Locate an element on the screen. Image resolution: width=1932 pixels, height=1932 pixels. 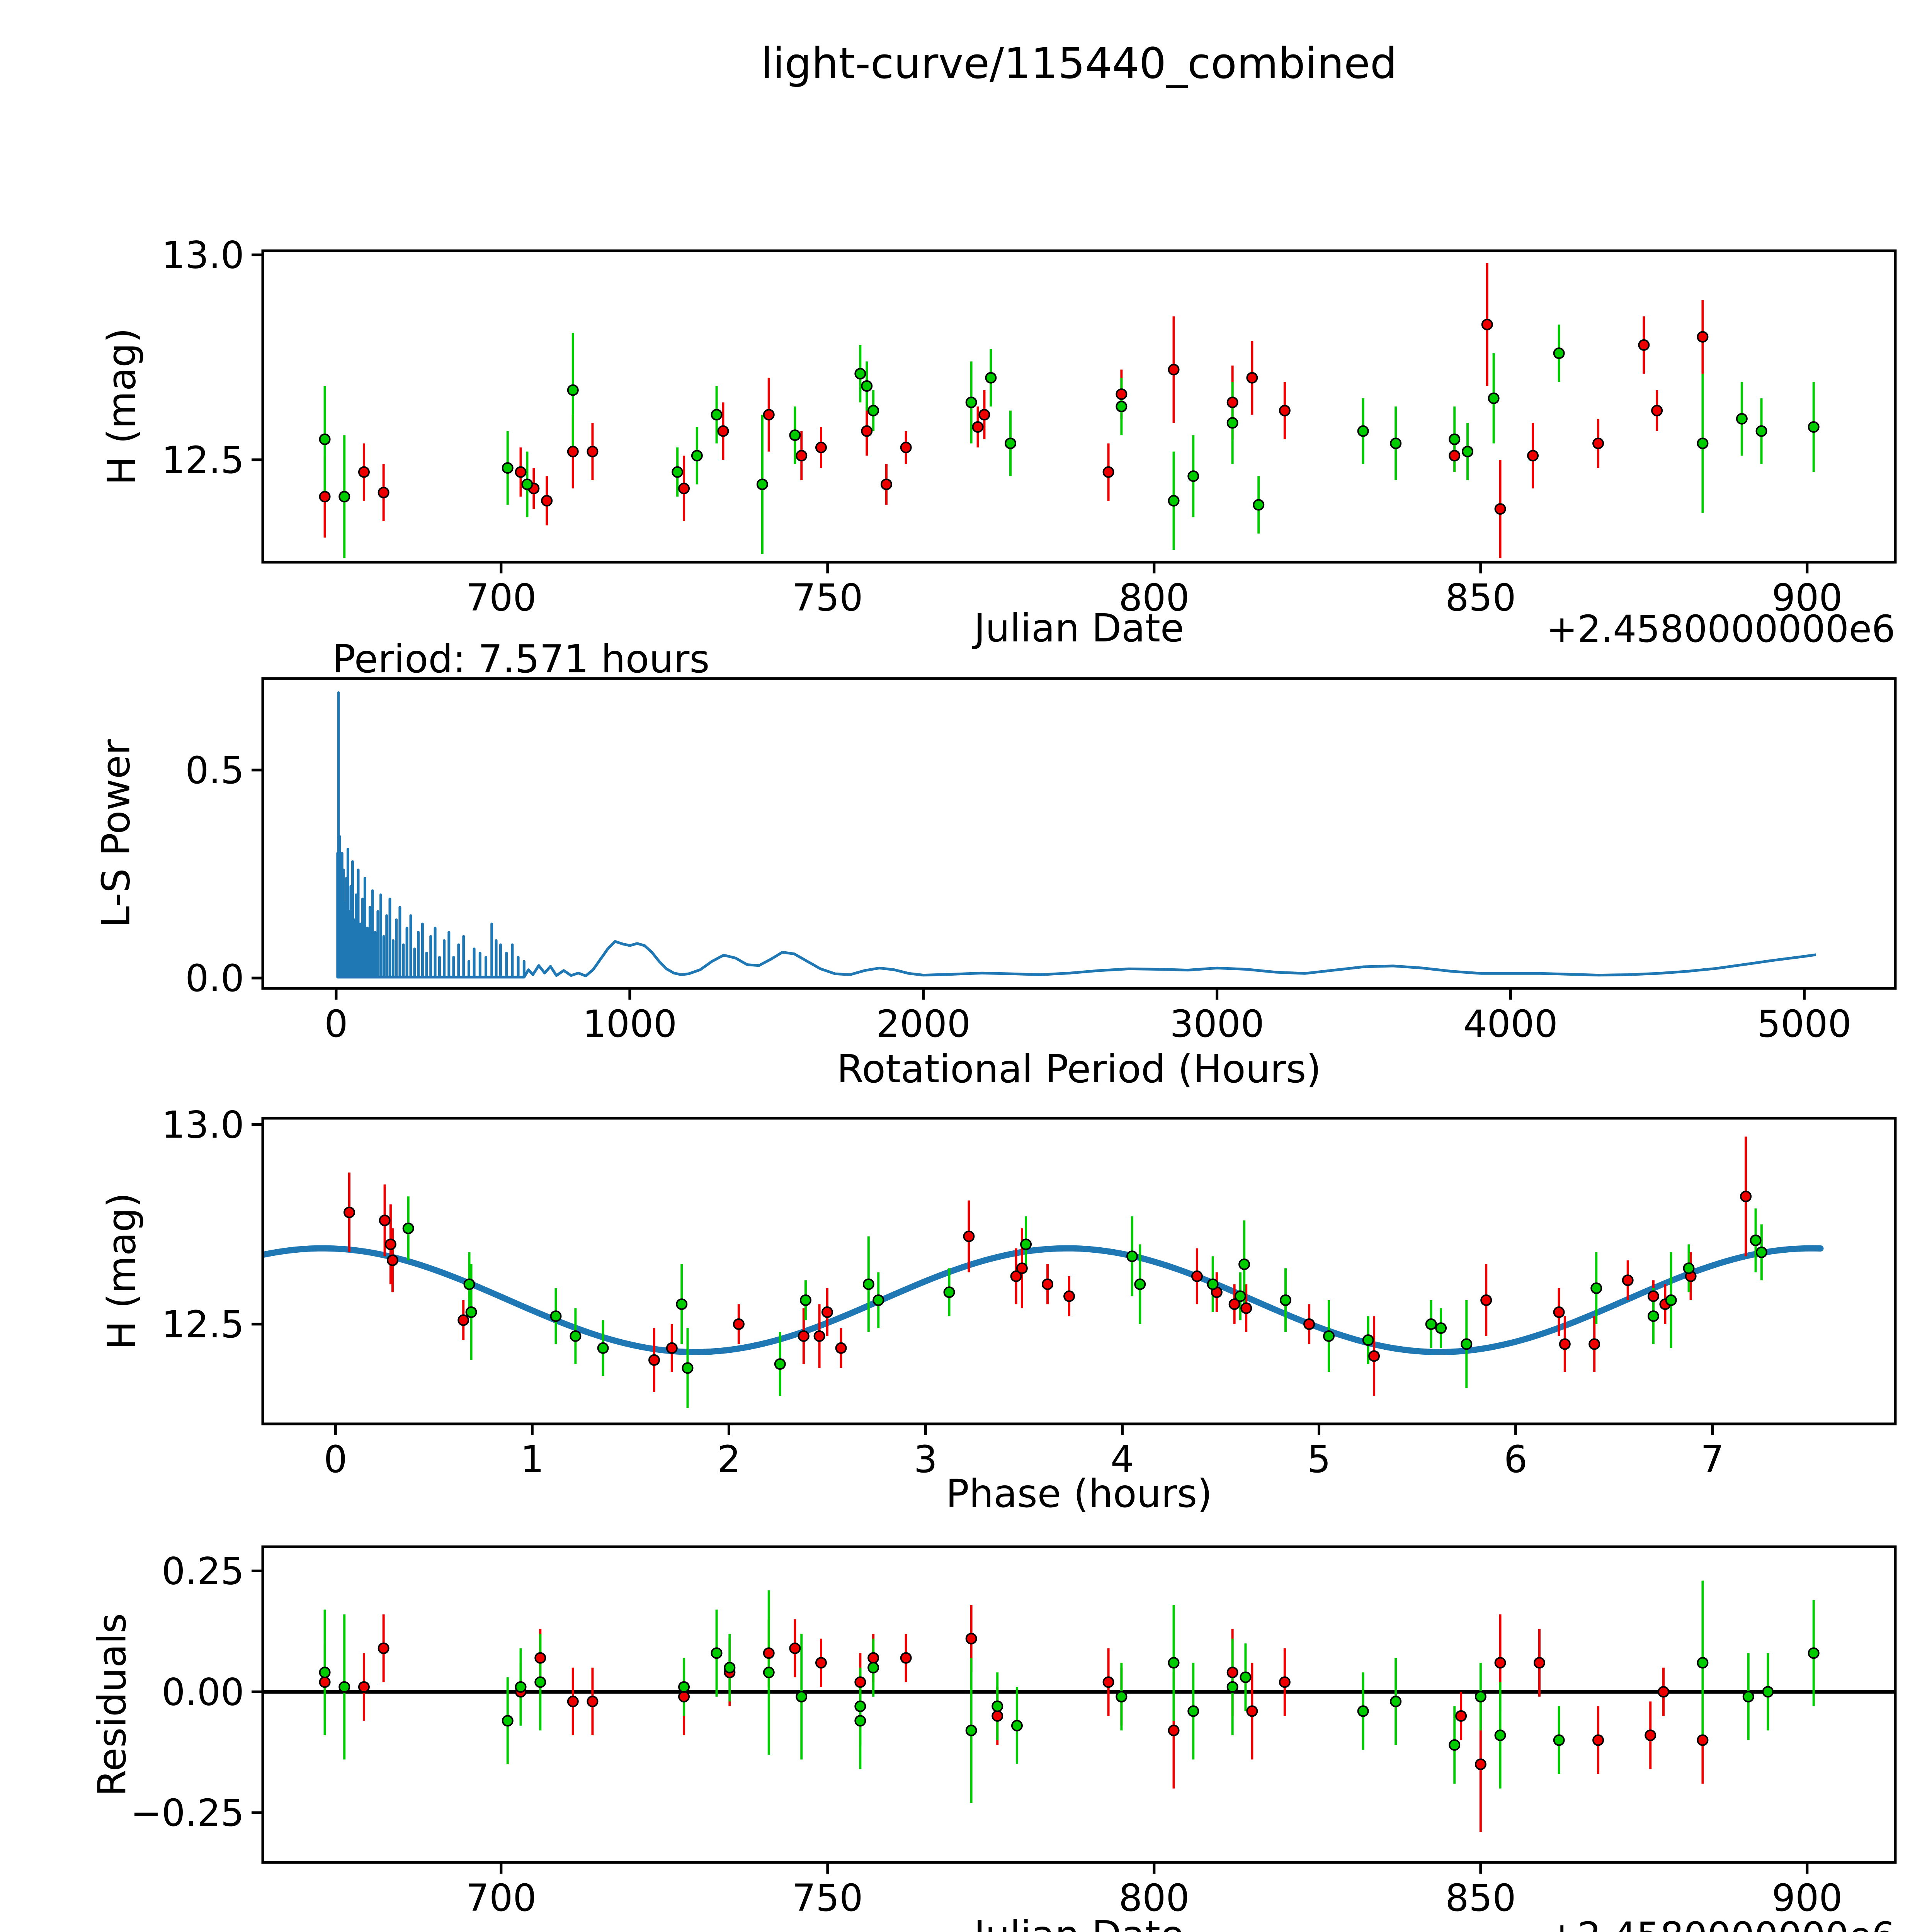
ax3-xticklabel: 3 is located at coordinates (926, 1460).